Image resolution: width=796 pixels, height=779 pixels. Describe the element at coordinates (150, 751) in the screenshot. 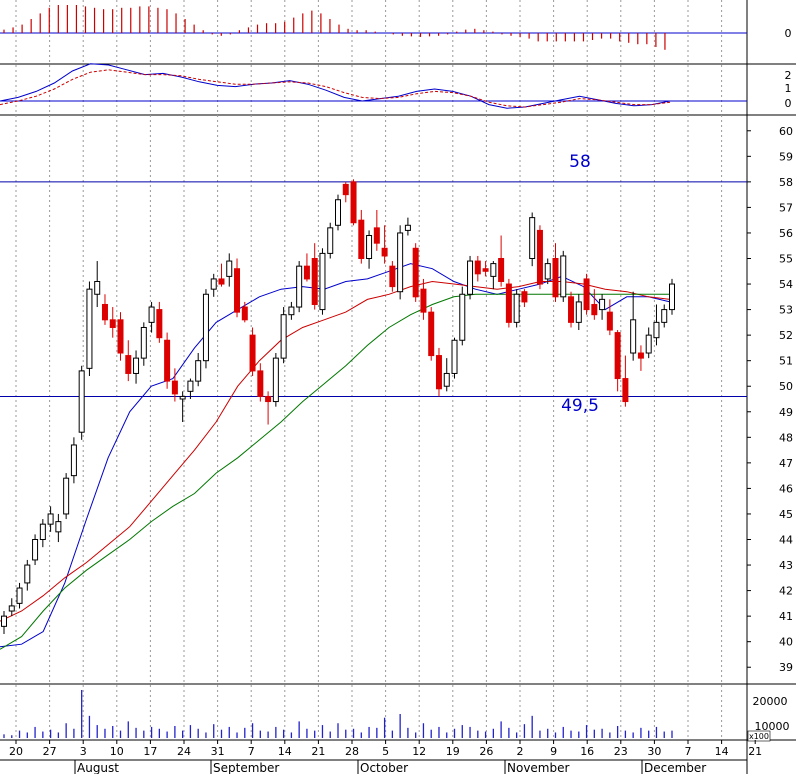

I see `x-tick-label: 17` at that location.